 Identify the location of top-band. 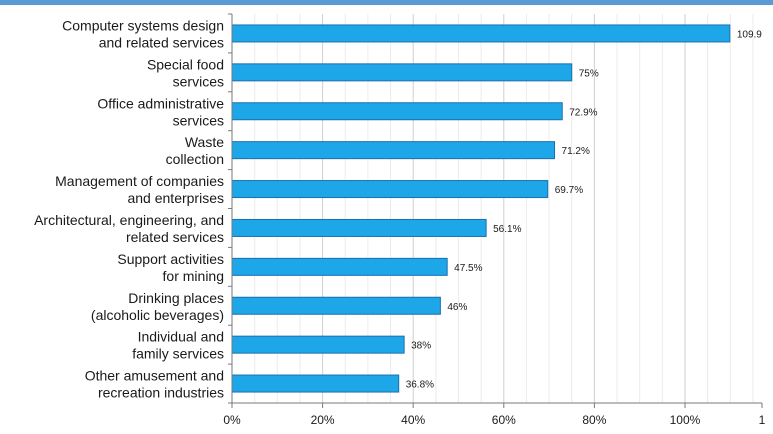
(386, 2).